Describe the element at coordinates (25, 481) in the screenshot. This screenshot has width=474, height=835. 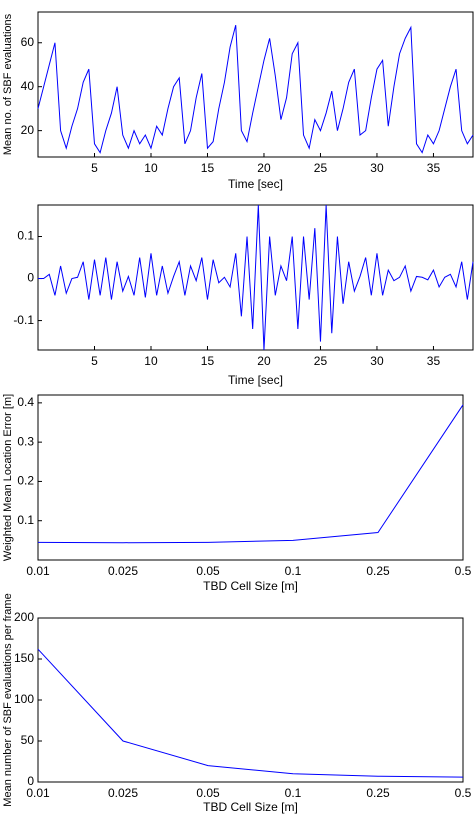
I see `y-tick-label: 0.2` at that location.